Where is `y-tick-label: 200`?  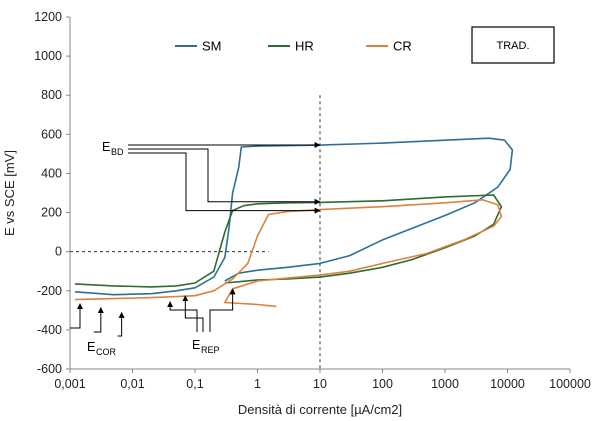 y-tick-label: 200 is located at coordinates (51, 213).